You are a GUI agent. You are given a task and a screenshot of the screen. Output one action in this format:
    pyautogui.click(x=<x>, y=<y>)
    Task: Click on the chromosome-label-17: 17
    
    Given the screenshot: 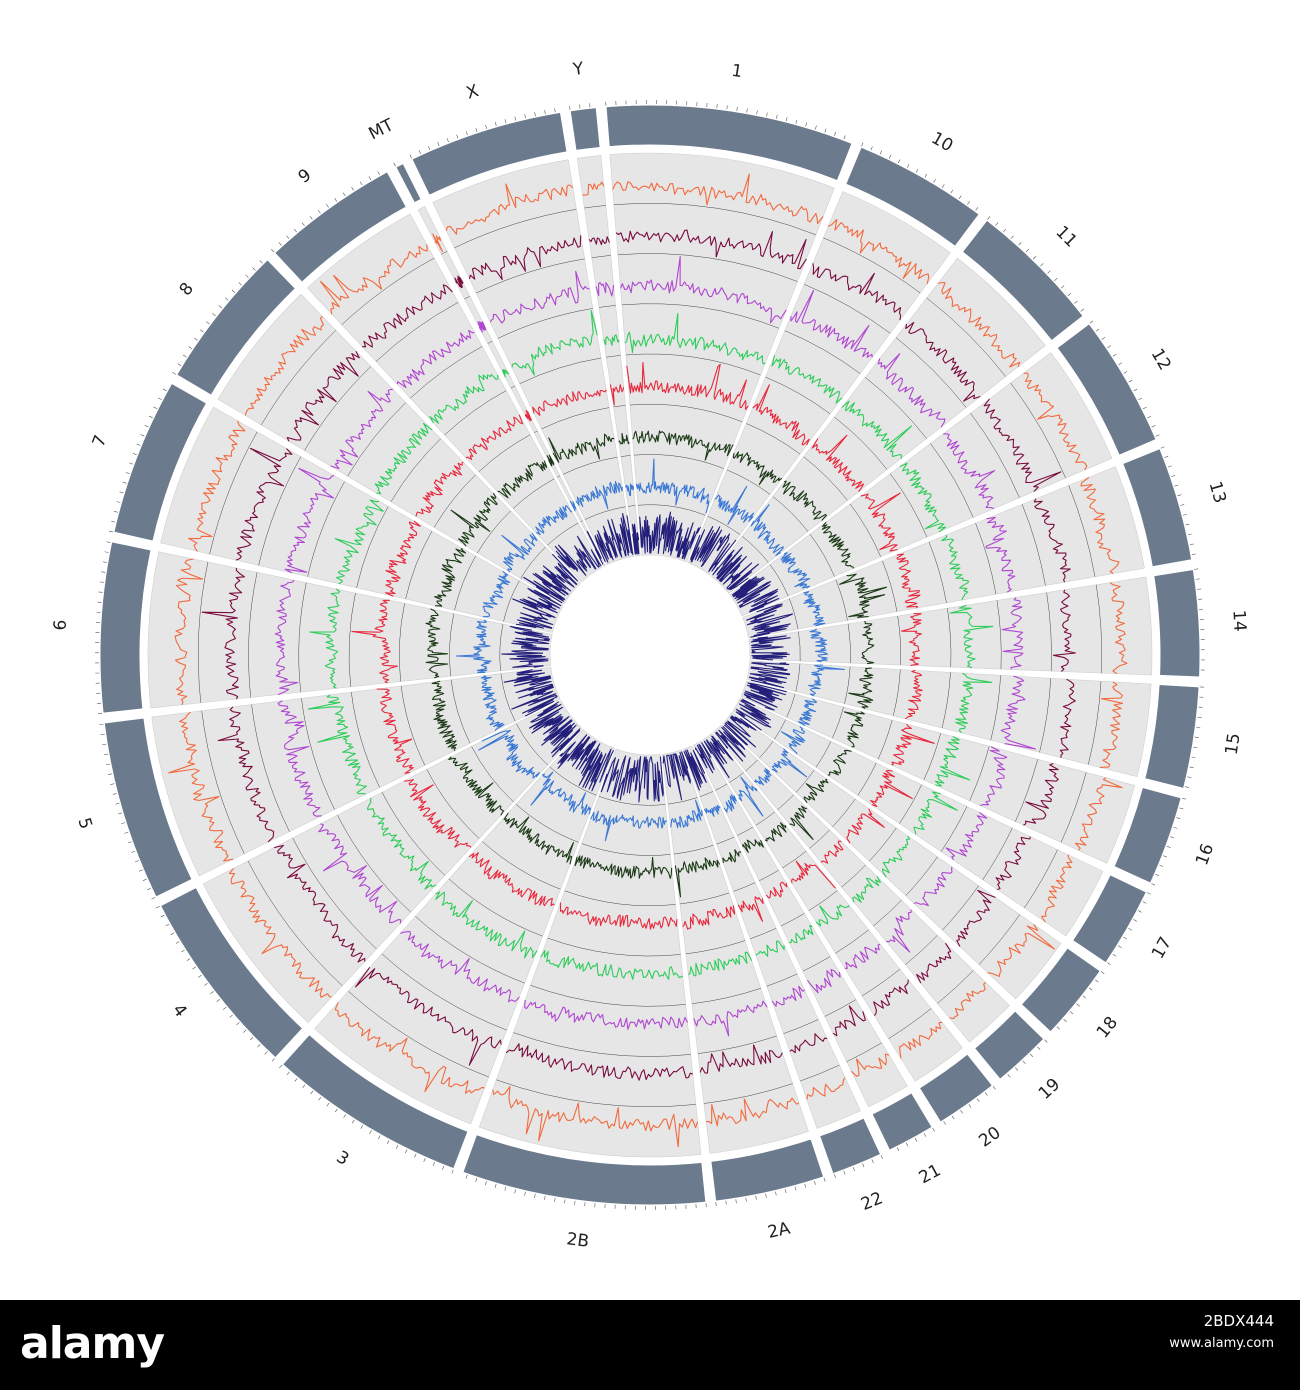 What is the action you would take?
    pyautogui.click(x=1162, y=948)
    